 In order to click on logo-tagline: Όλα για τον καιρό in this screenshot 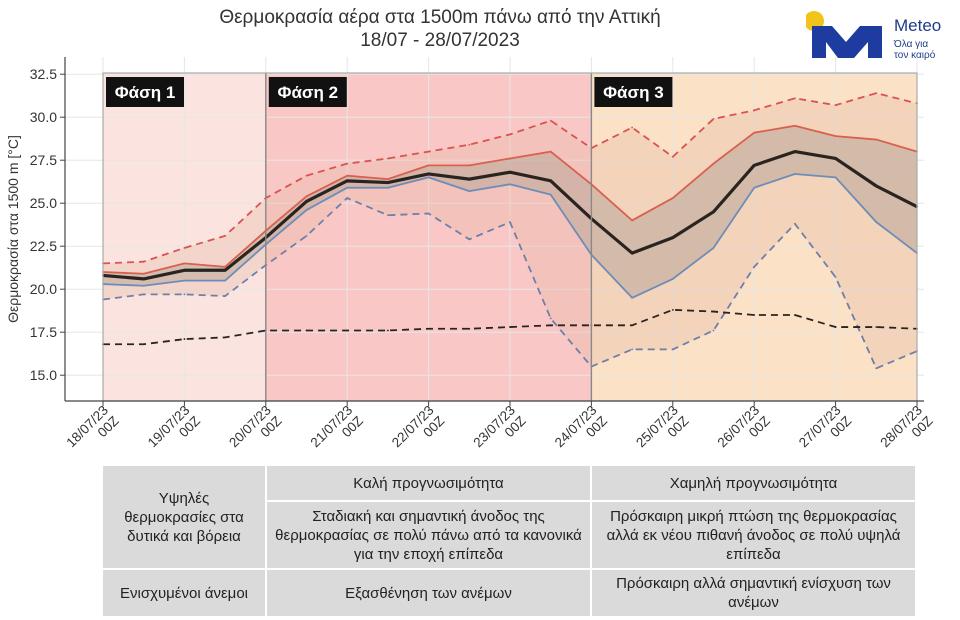, I will do `click(924, 50)`.